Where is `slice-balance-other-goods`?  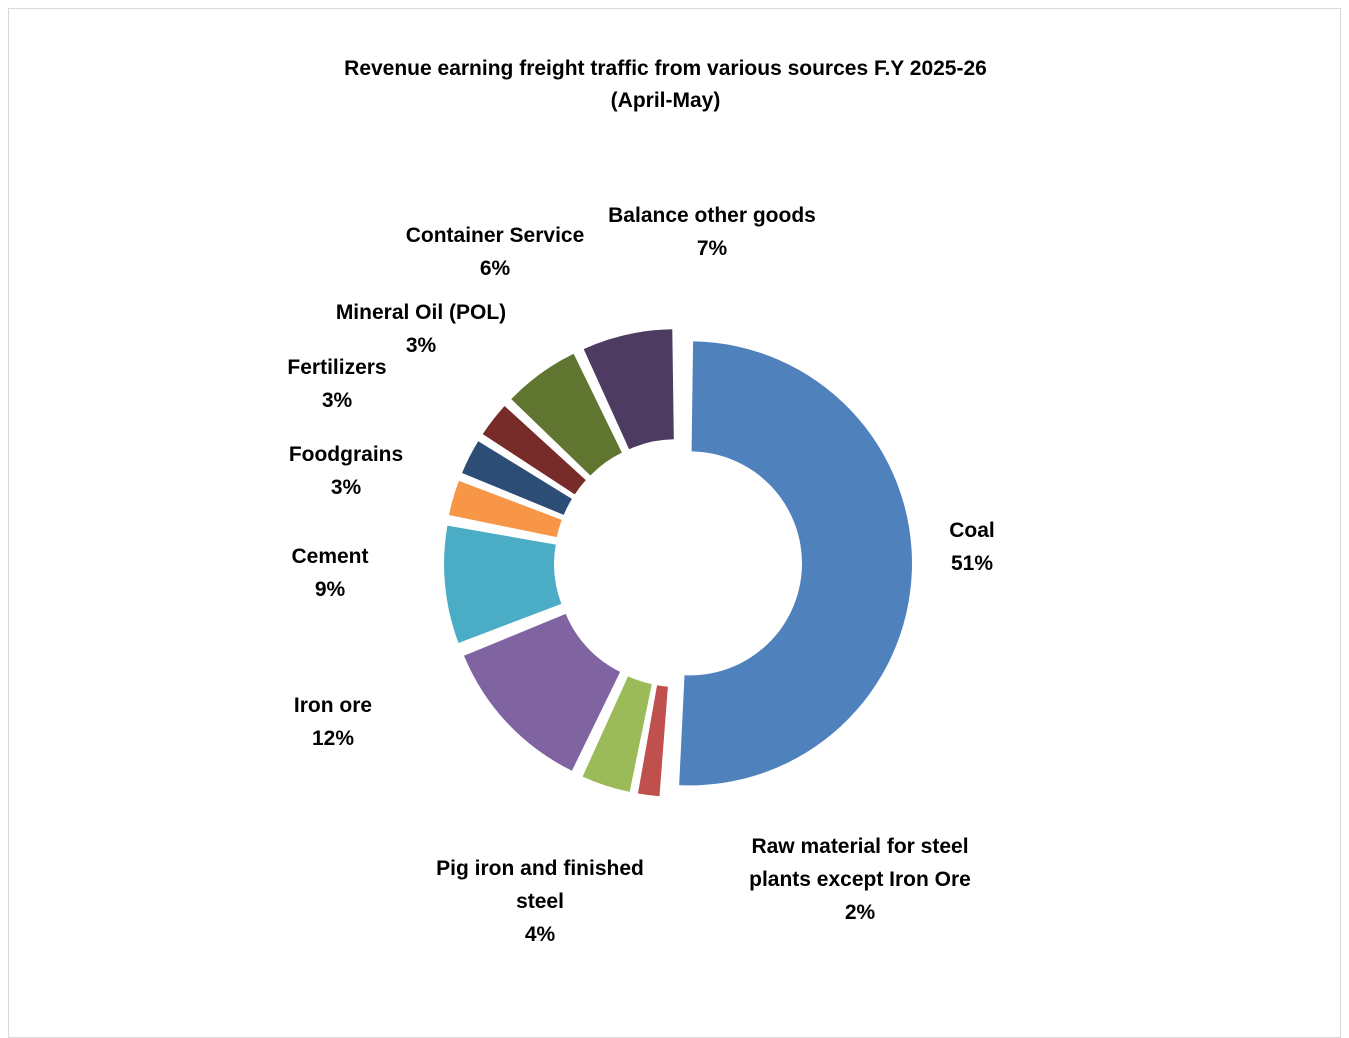
slice-balance-other-goods is located at coordinates (628, 389).